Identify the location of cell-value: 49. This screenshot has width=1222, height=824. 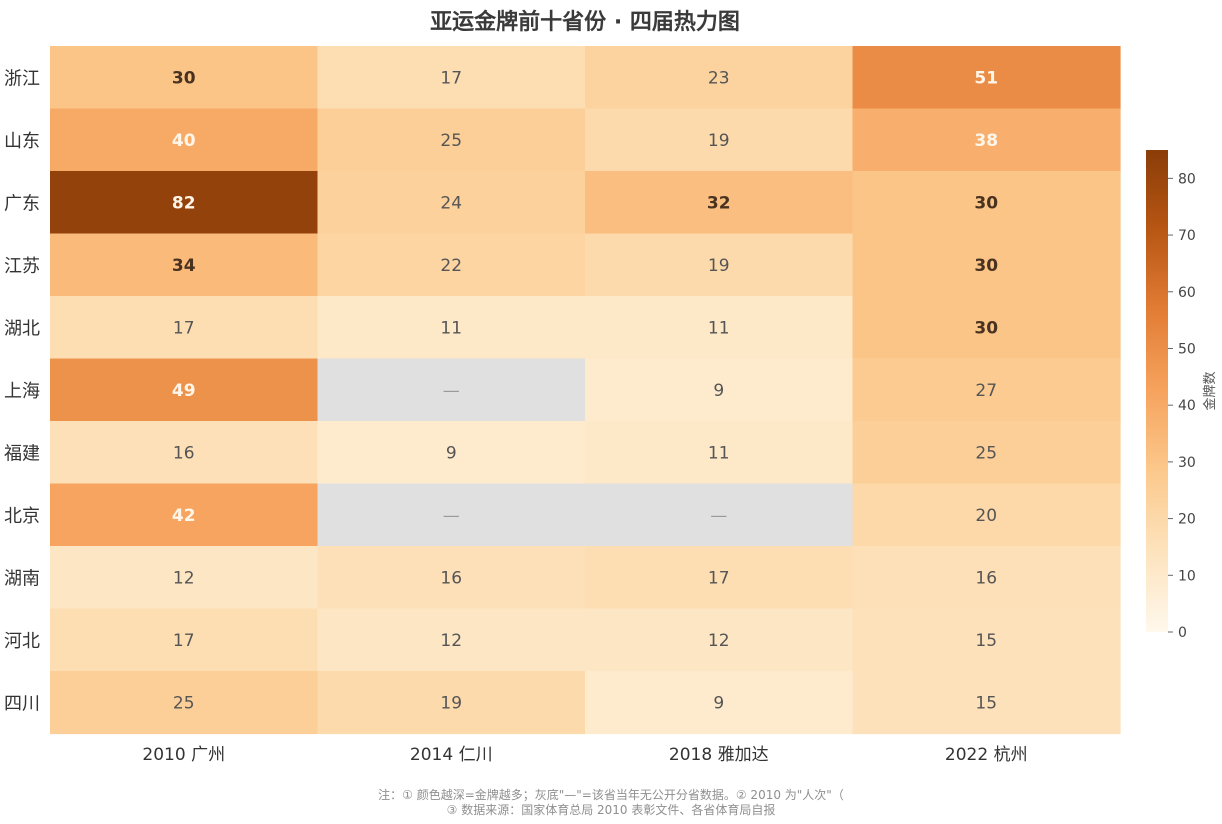
(184, 391).